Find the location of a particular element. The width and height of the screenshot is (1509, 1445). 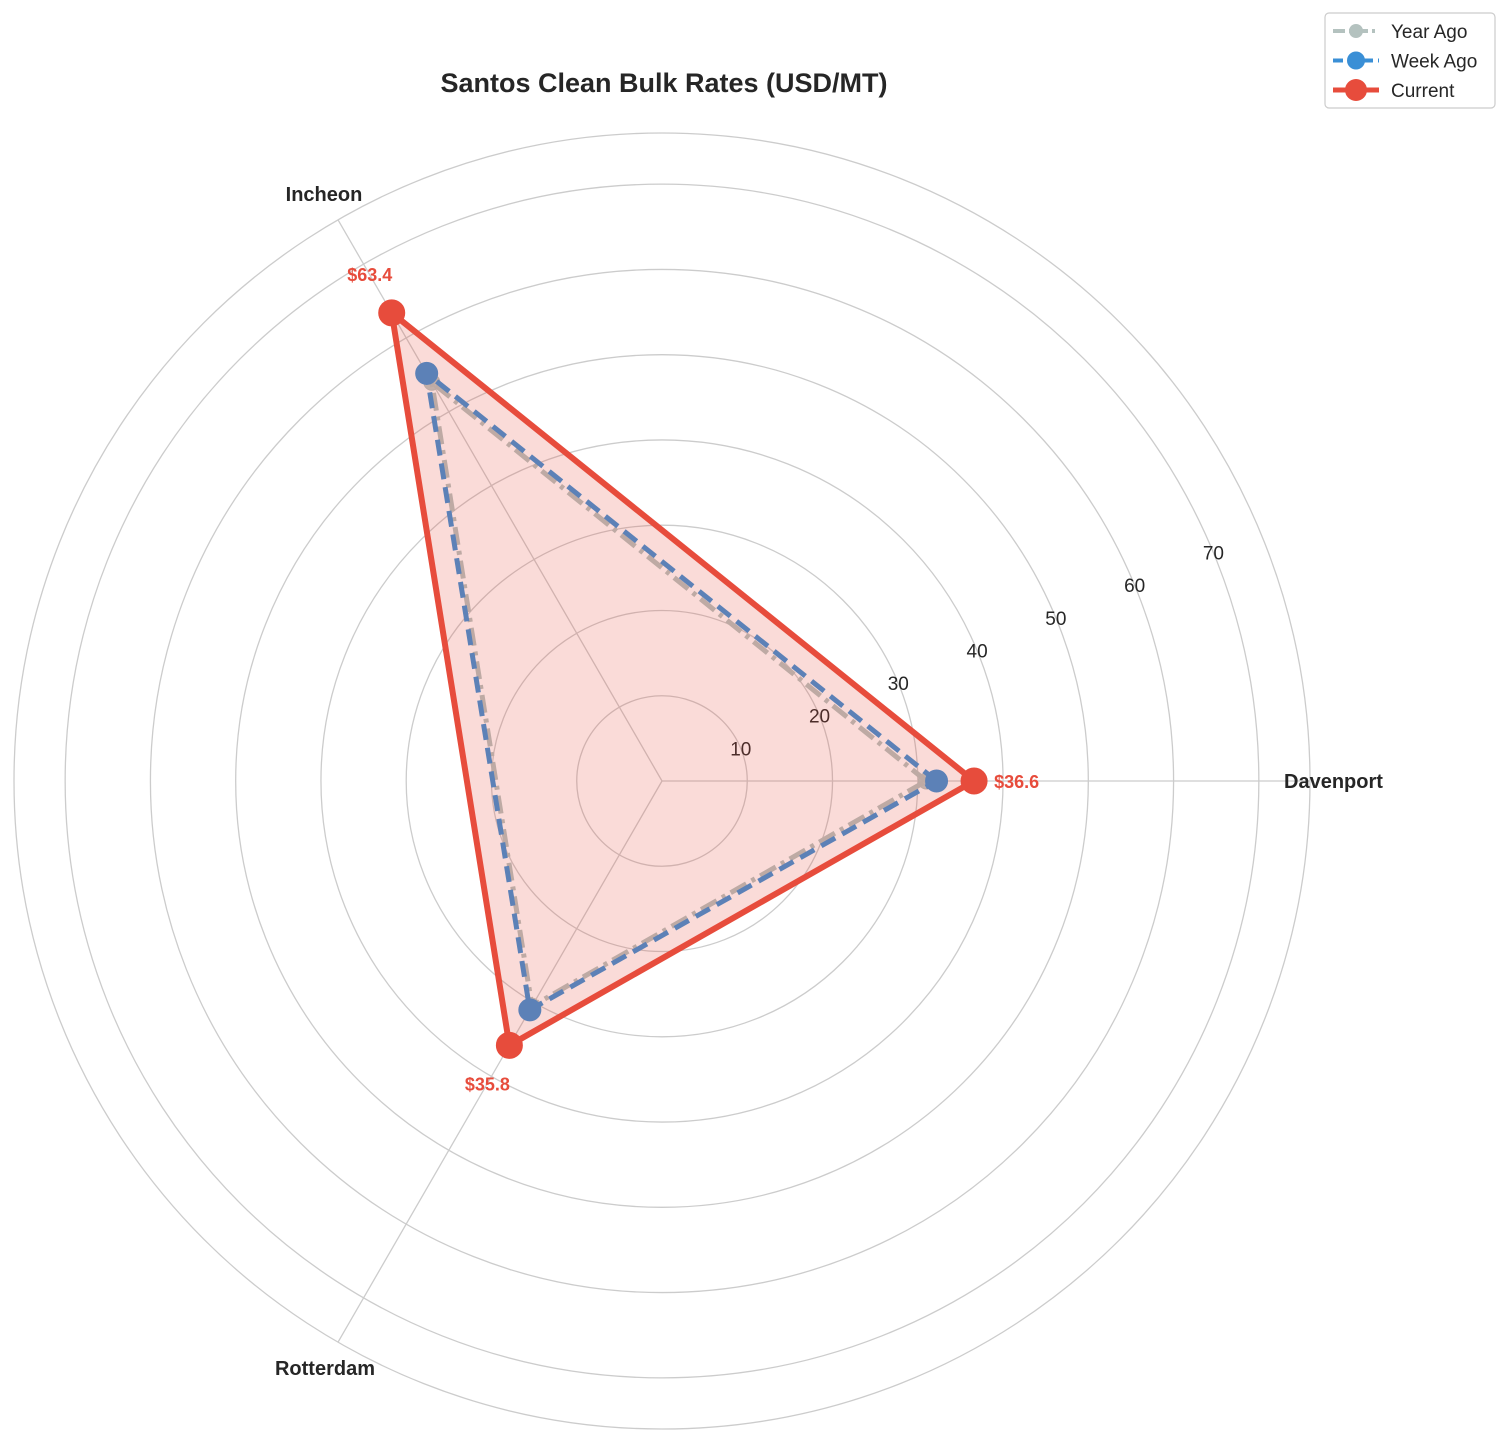

series-line-year-ago is located at coordinates (679, 694).